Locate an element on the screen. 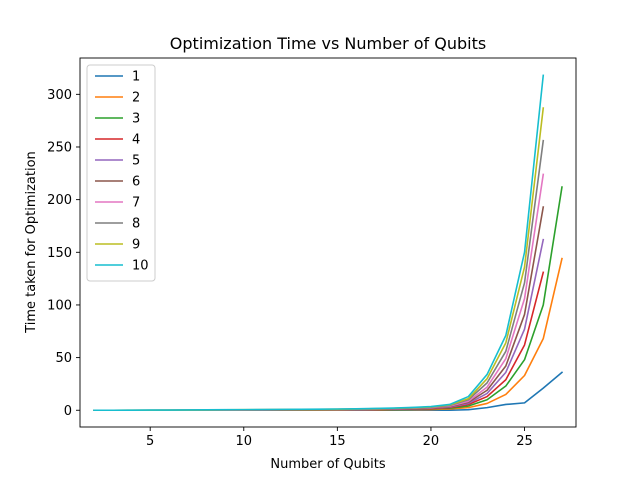  x-tick-label: 10 is located at coordinates (244, 441).